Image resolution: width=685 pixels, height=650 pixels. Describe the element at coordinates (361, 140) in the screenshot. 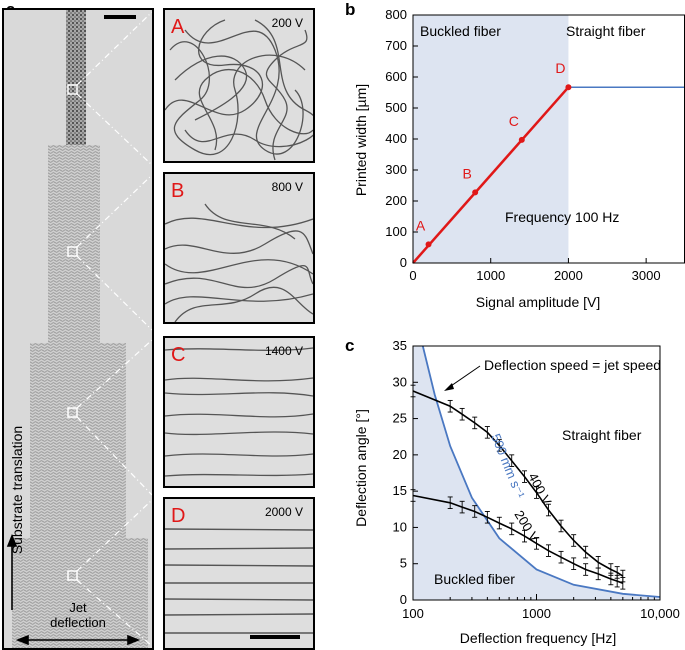

I see `chart-b-ylabel: Printed width [µm]` at that location.